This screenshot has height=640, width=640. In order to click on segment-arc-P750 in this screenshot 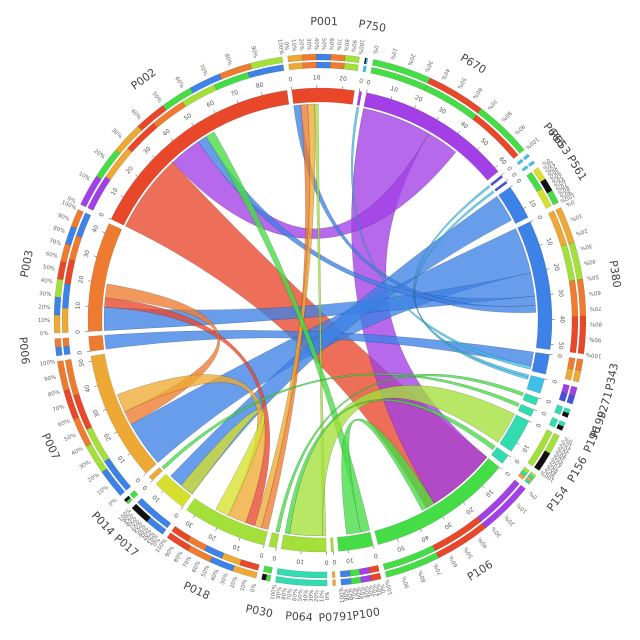, I will do `click(359, 98)`.